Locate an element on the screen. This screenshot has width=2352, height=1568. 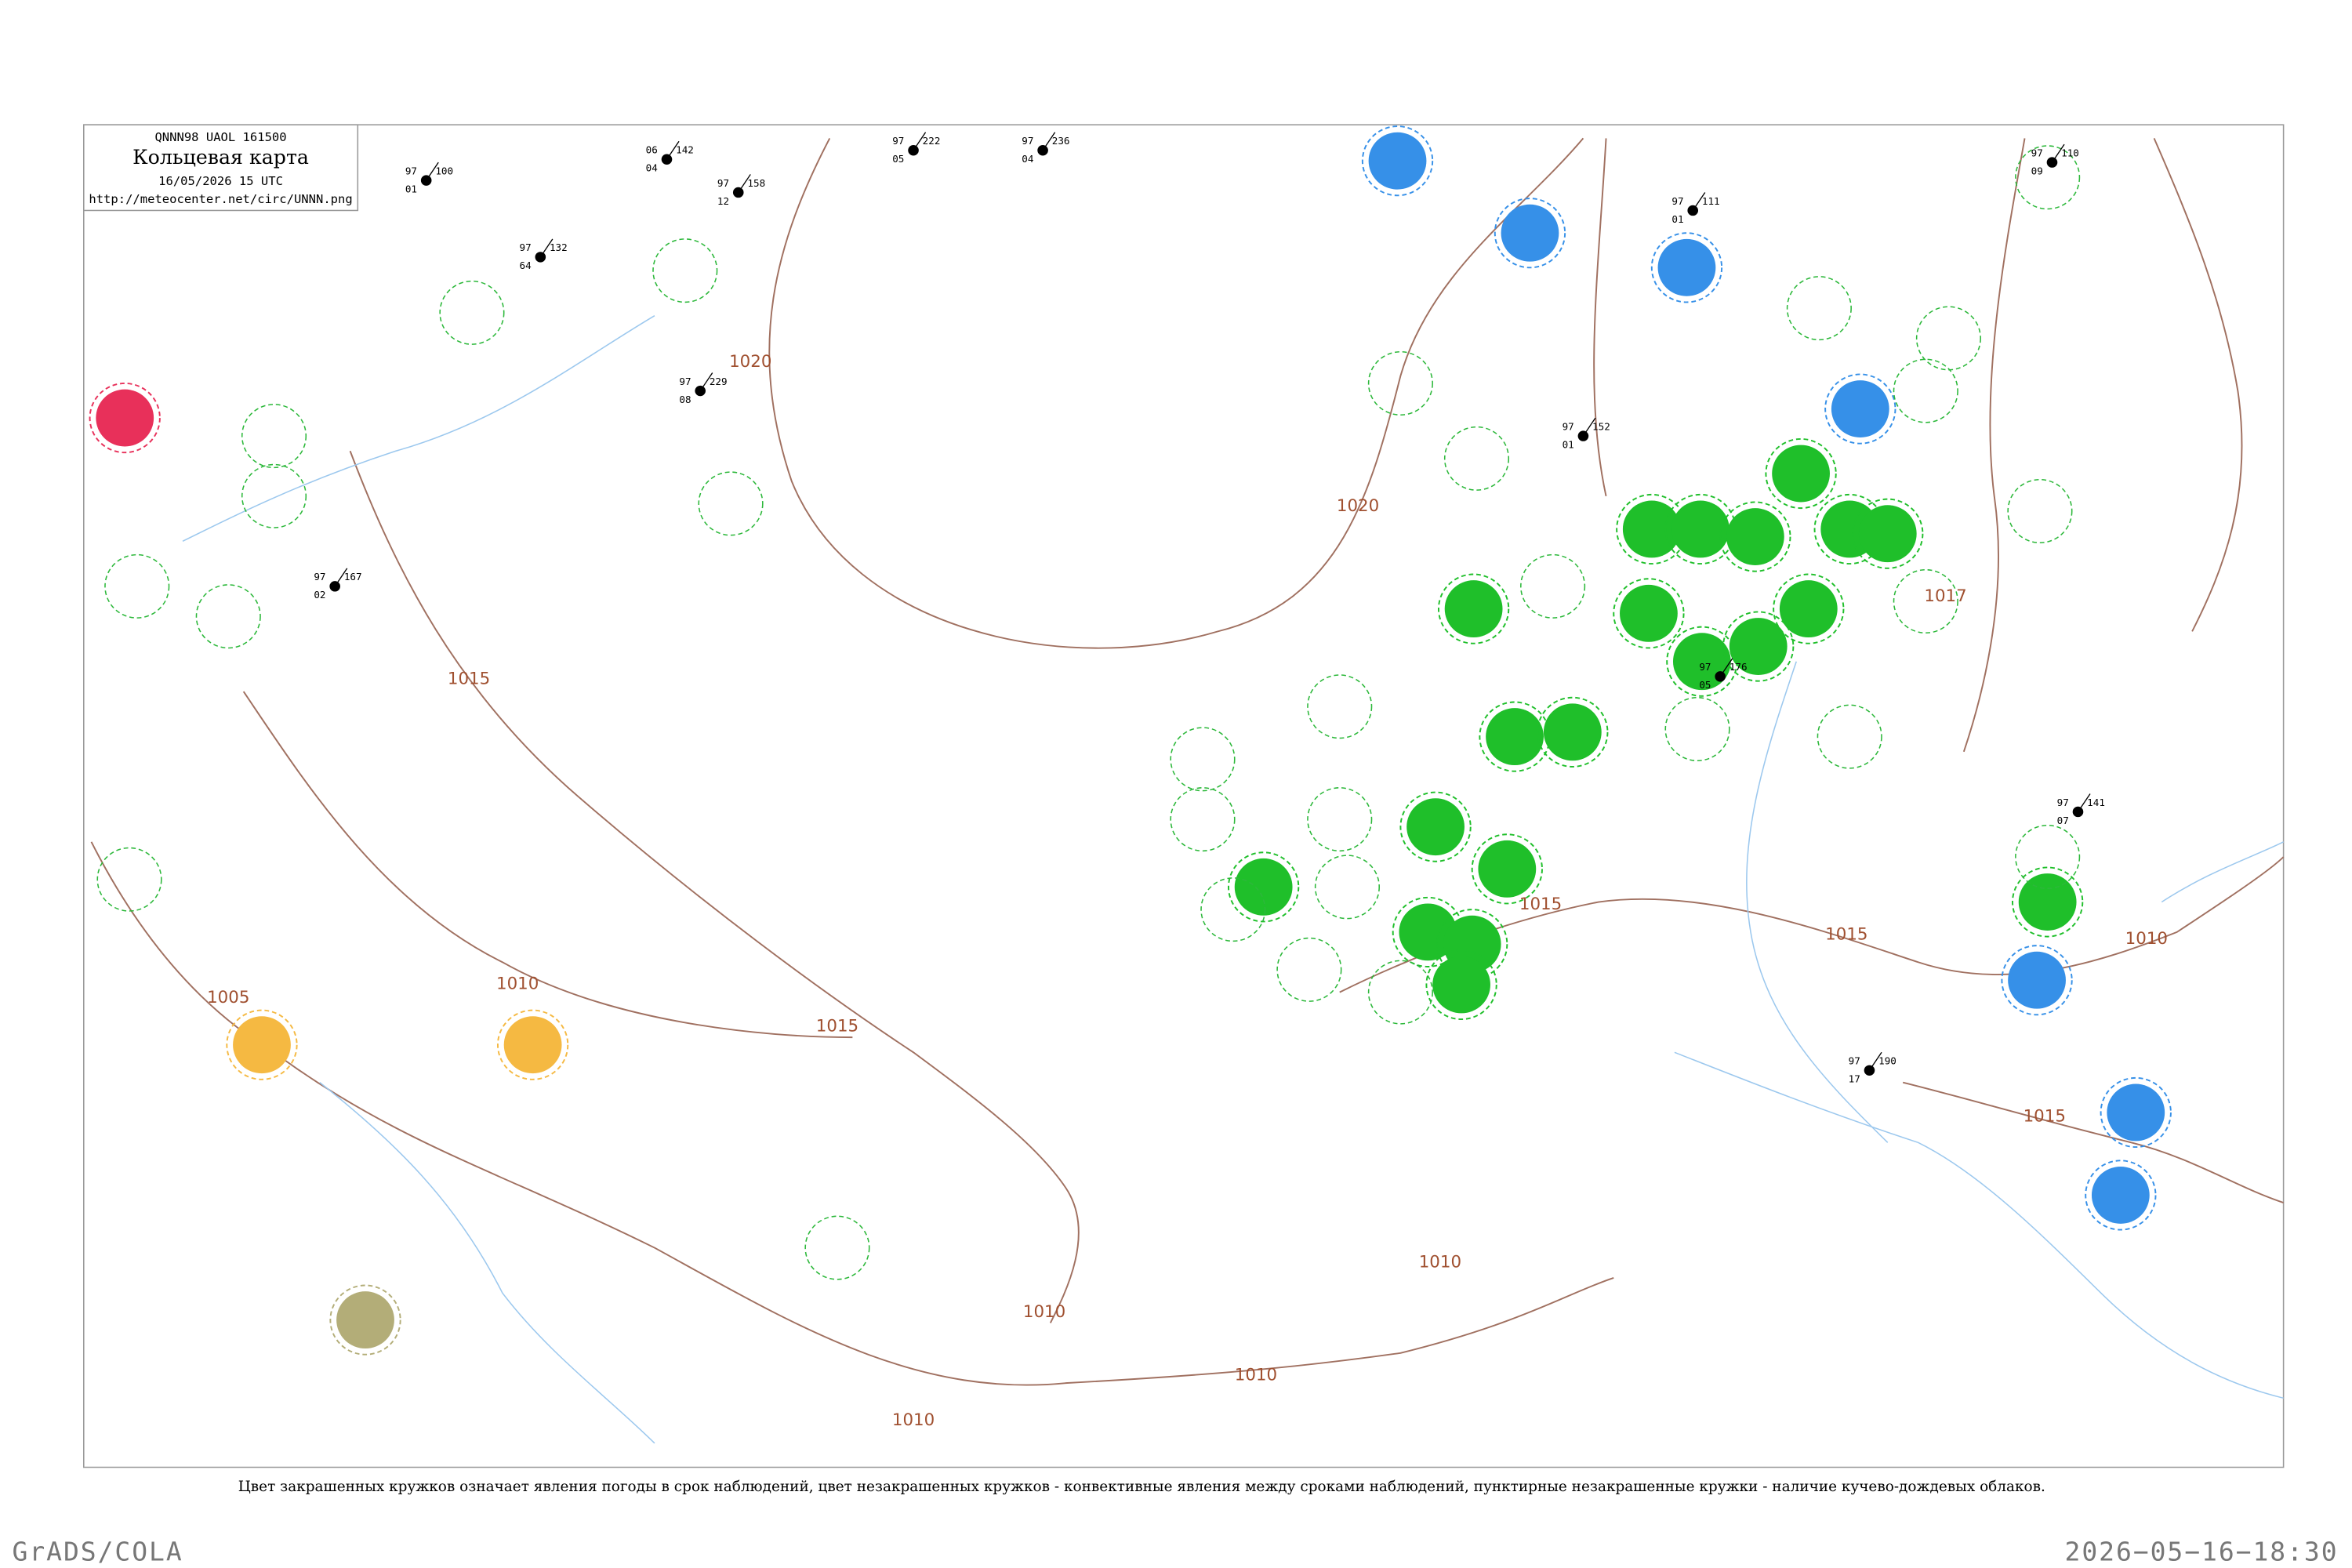
header-time: 16/05/2026 15 UTC is located at coordinates (220, 181).